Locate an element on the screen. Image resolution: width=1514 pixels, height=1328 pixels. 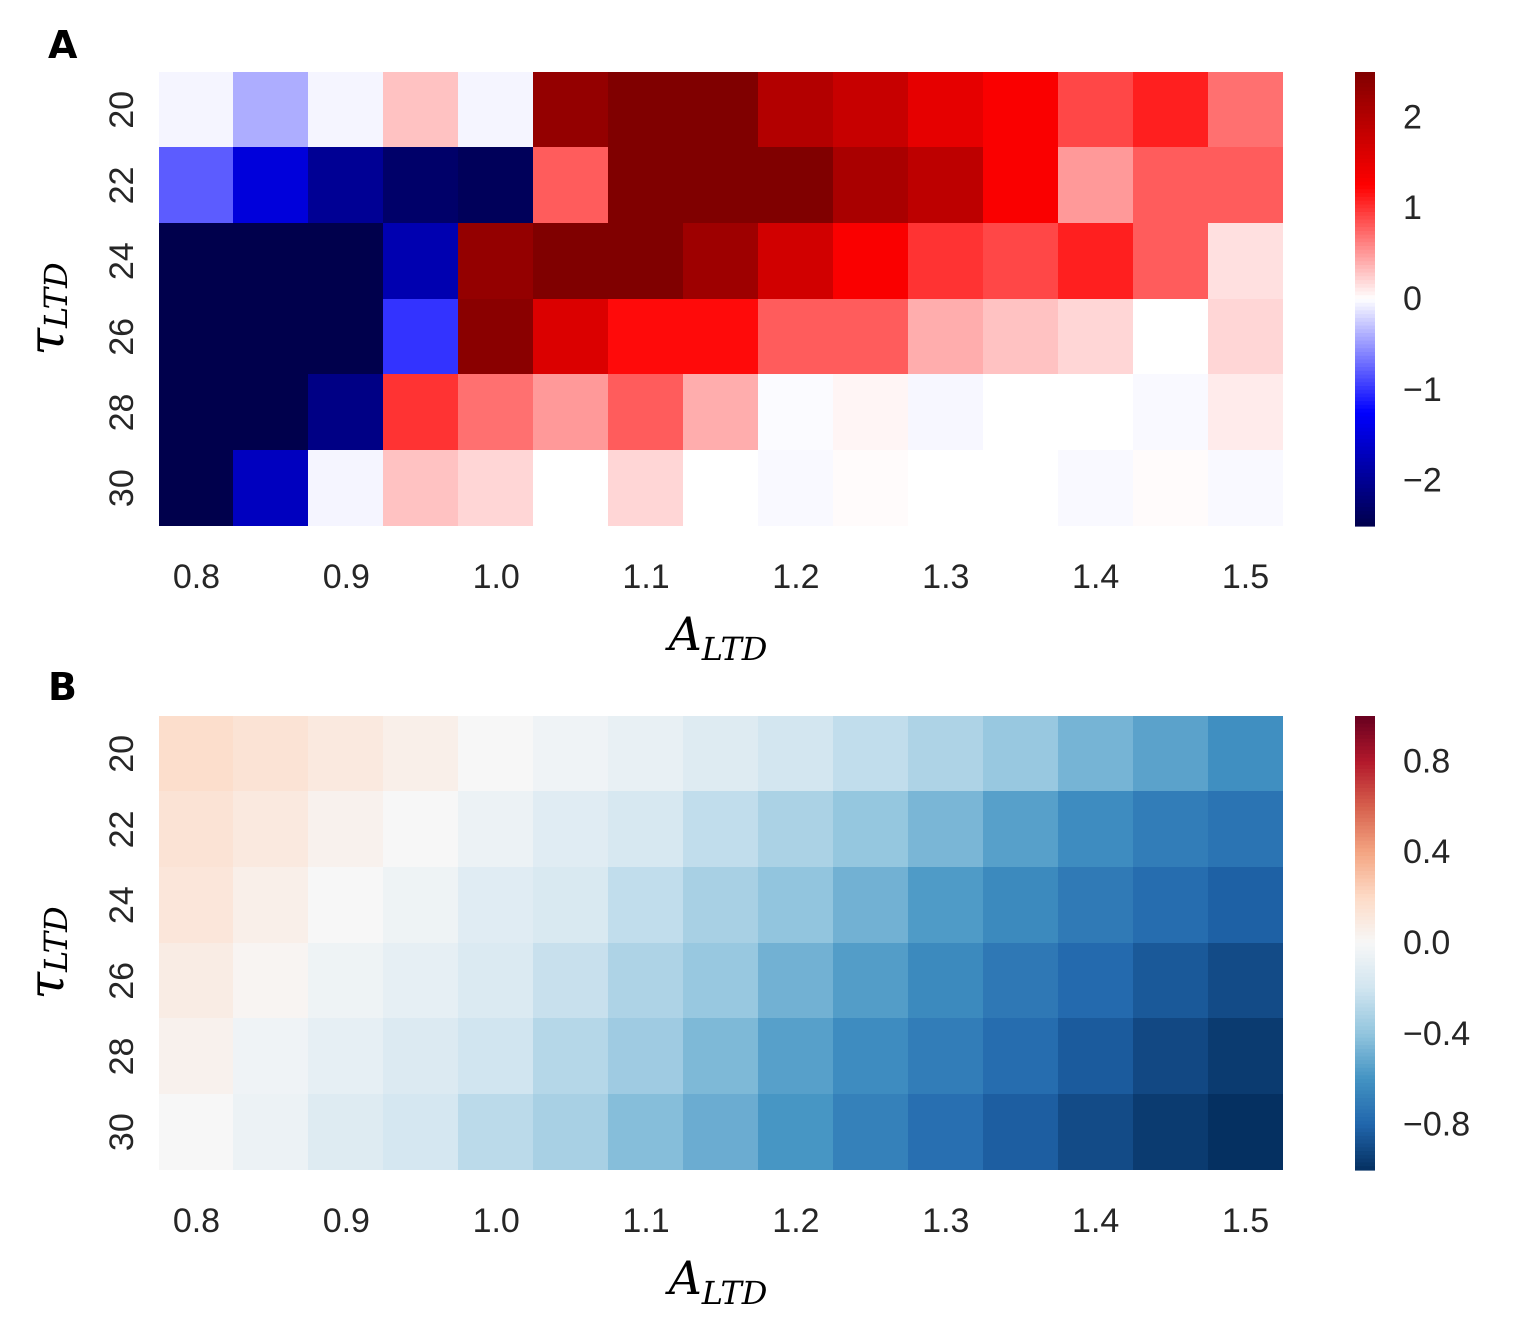
y-tick-label: 20 is located at coordinates (122, 754).